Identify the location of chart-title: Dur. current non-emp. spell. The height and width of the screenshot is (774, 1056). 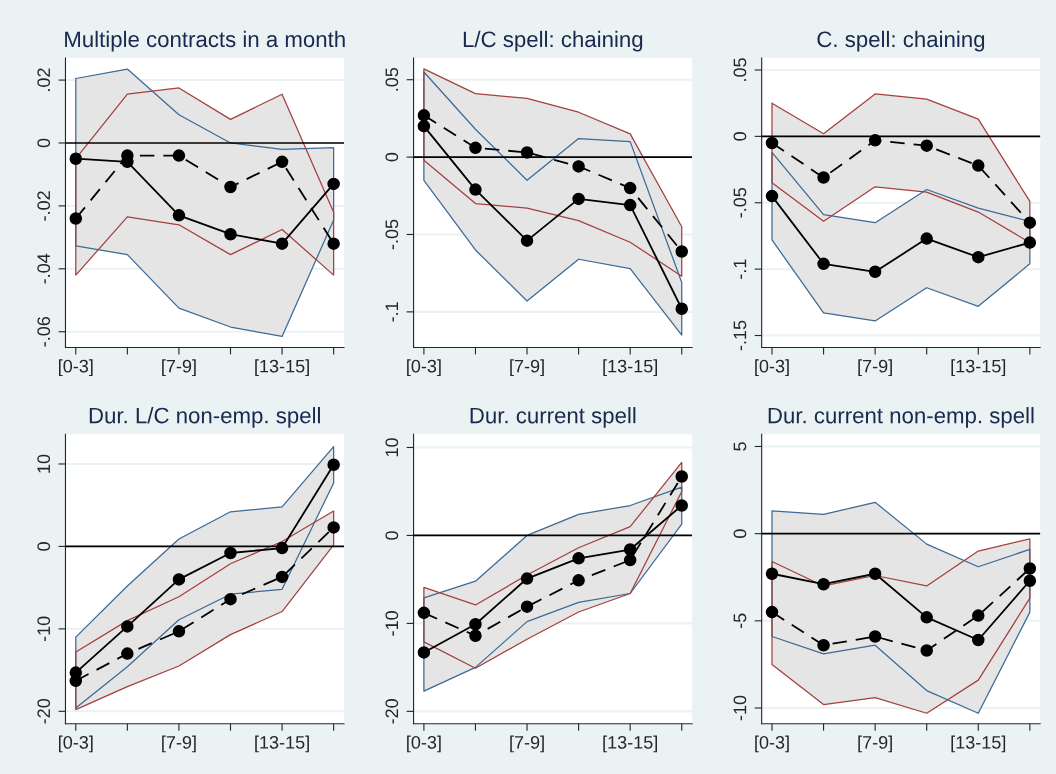
(901, 417).